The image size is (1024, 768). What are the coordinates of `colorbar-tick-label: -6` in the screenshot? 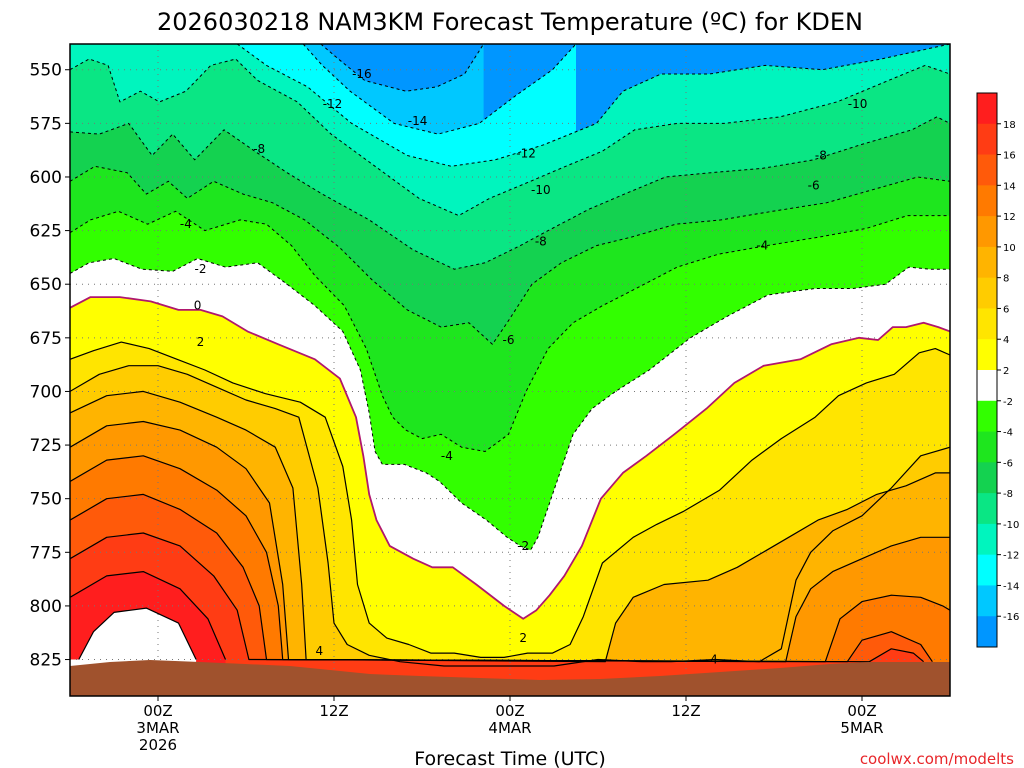 It's located at (1008, 463).